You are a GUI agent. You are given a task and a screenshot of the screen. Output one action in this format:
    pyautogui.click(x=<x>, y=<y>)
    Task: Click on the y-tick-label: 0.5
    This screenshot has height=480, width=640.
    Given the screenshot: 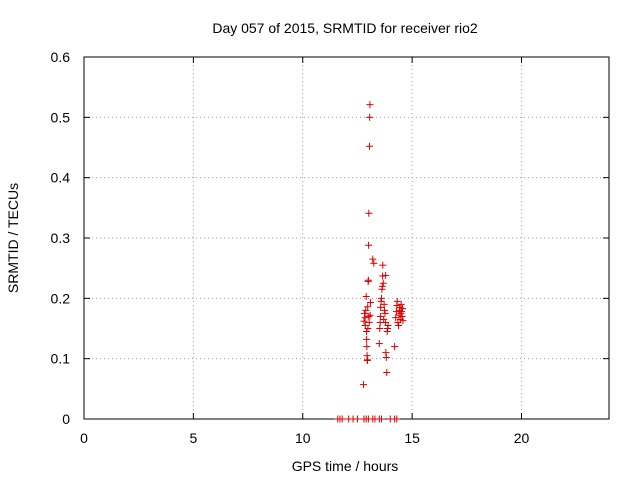 What is the action you would take?
    pyautogui.click(x=61, y=117)
    